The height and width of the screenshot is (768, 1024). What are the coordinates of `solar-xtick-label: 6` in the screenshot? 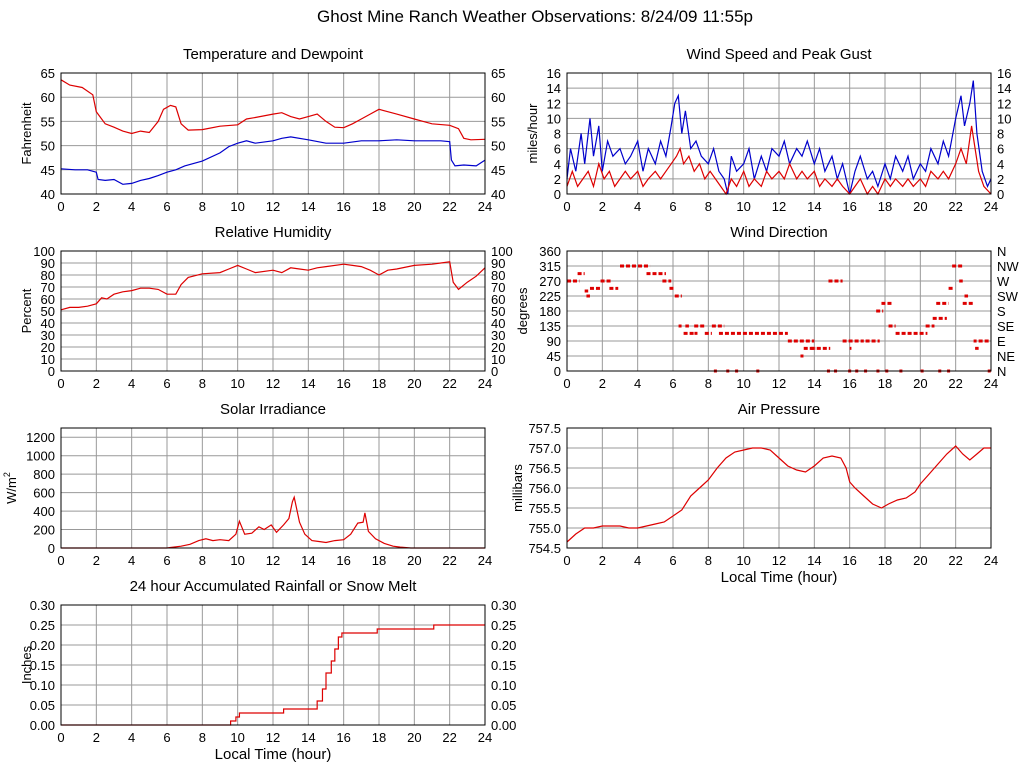 It's located at (166, 560).